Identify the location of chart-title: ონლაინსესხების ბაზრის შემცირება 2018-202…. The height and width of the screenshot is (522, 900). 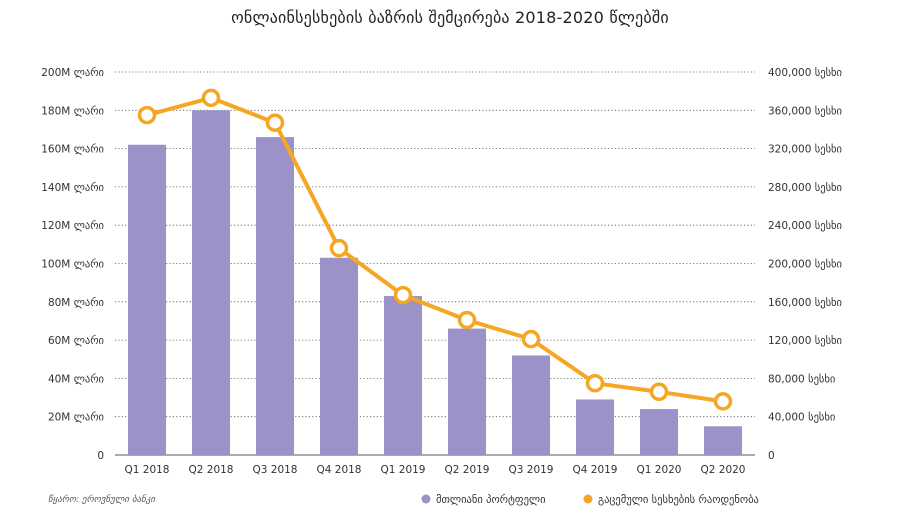
(450, 17).